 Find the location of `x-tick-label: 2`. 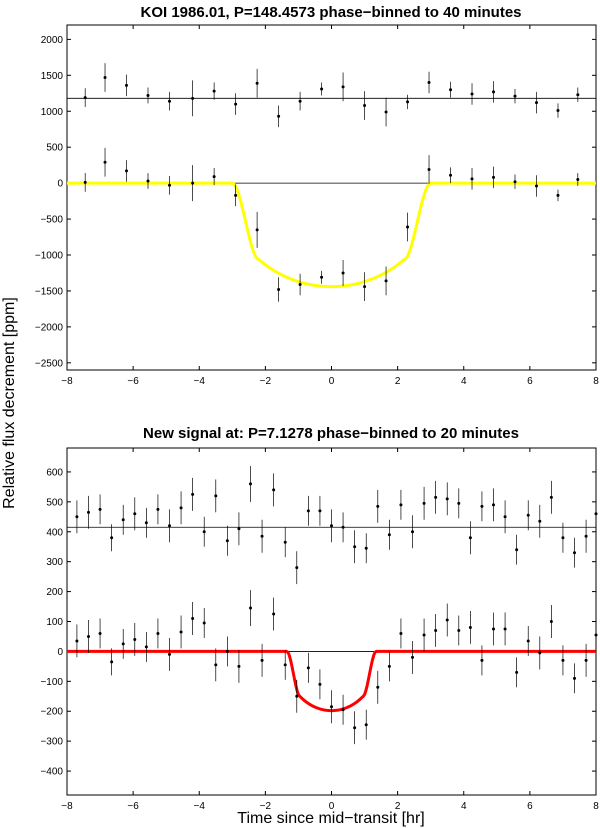

x-tick-label: 2 is located at coordinates (398, 381).